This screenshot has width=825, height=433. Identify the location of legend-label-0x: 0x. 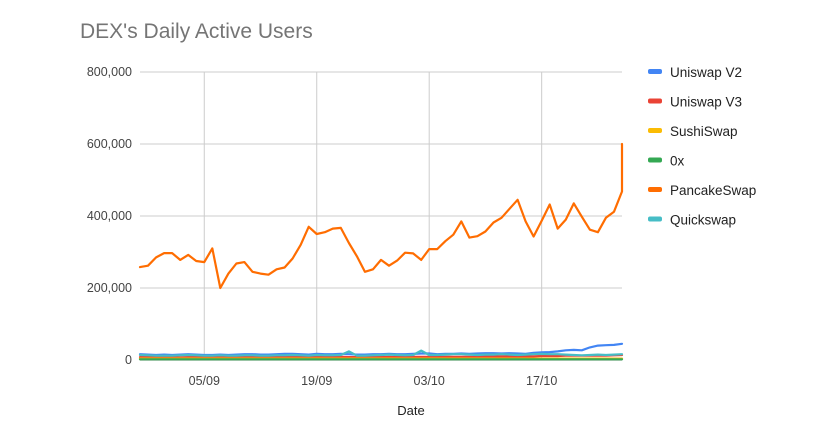
(677, 161).